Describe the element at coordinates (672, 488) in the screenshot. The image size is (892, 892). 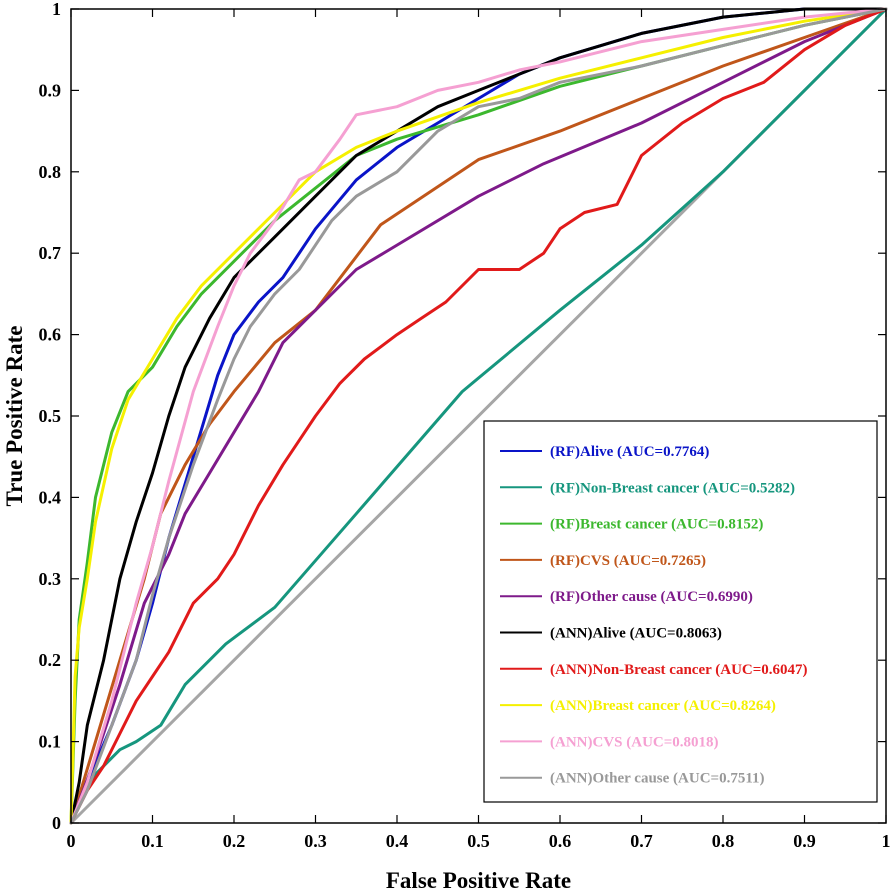
I see `legend-label-1: (RF)Non-Breast cancer (AUC=0.5282)` at that location.